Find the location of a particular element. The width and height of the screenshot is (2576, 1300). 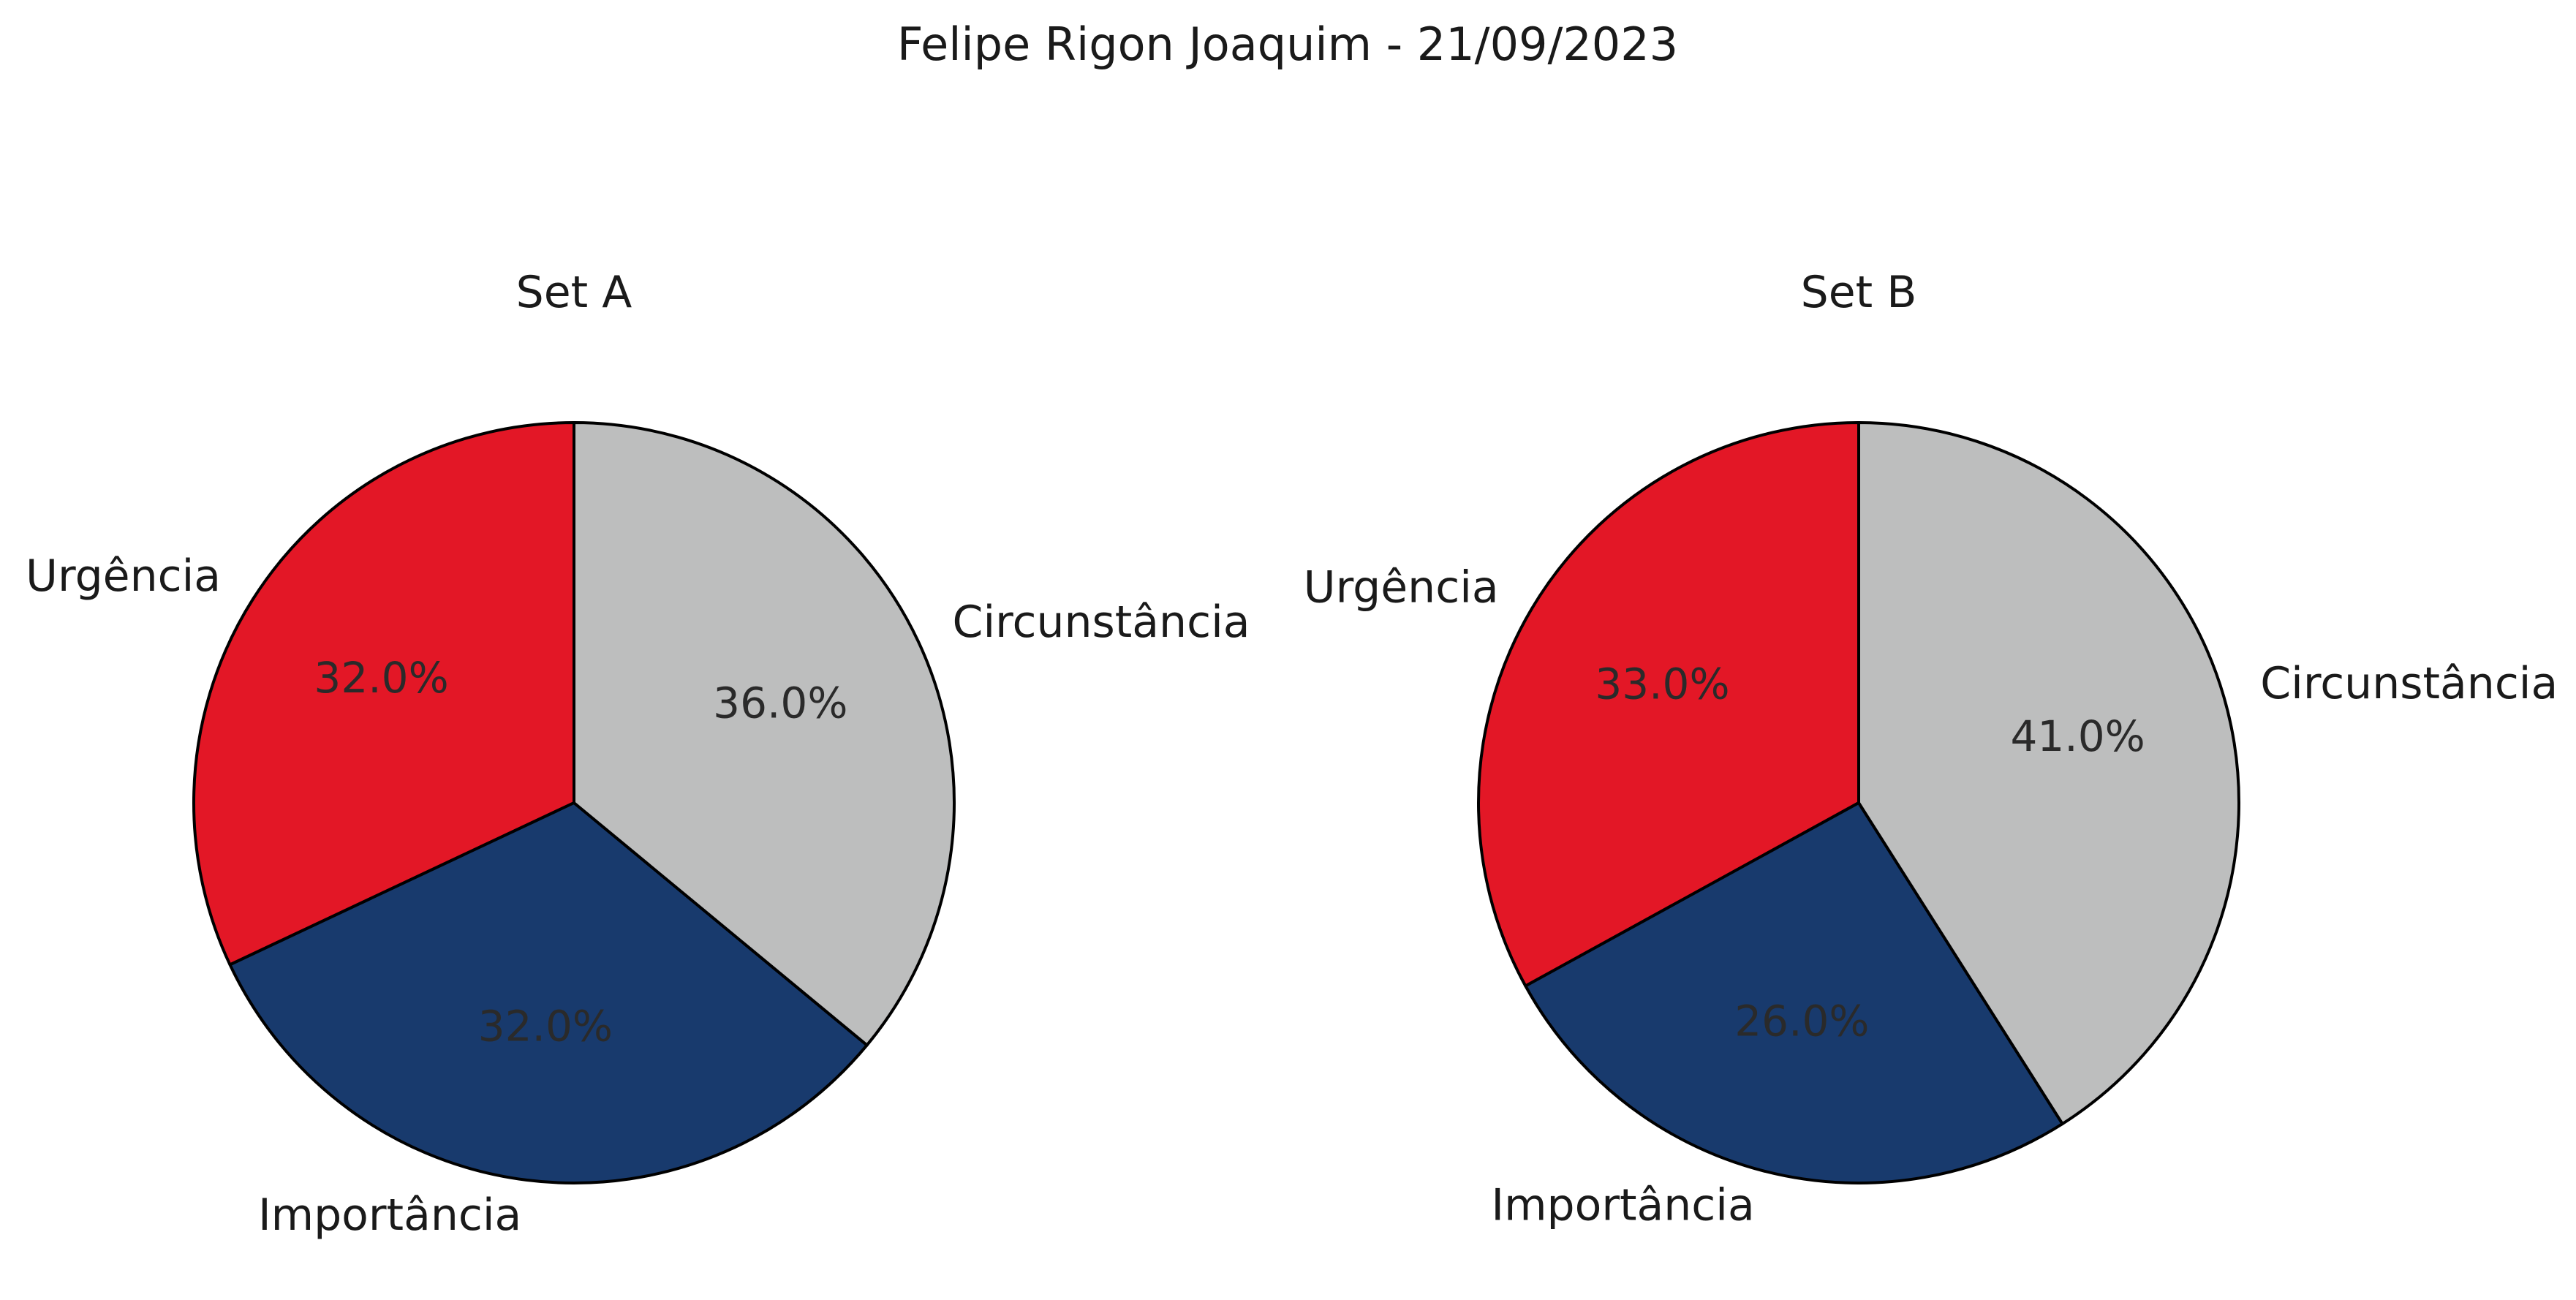

category-label-set-b-circunstancia: Circunstância is located at coordinates (2409, 683).